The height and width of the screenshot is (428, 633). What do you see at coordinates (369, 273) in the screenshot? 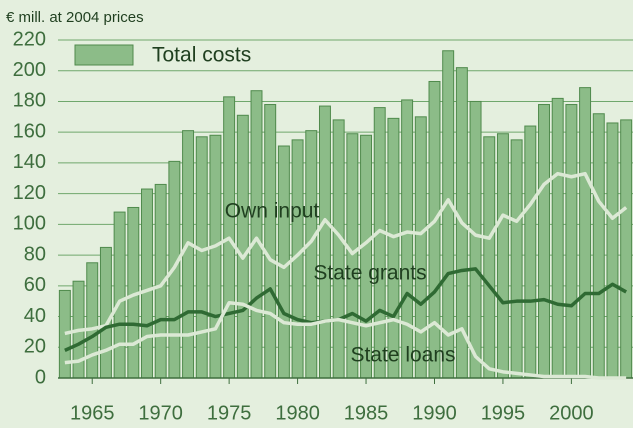
I see `series-label: State grants` at bounding box center [369, 273].